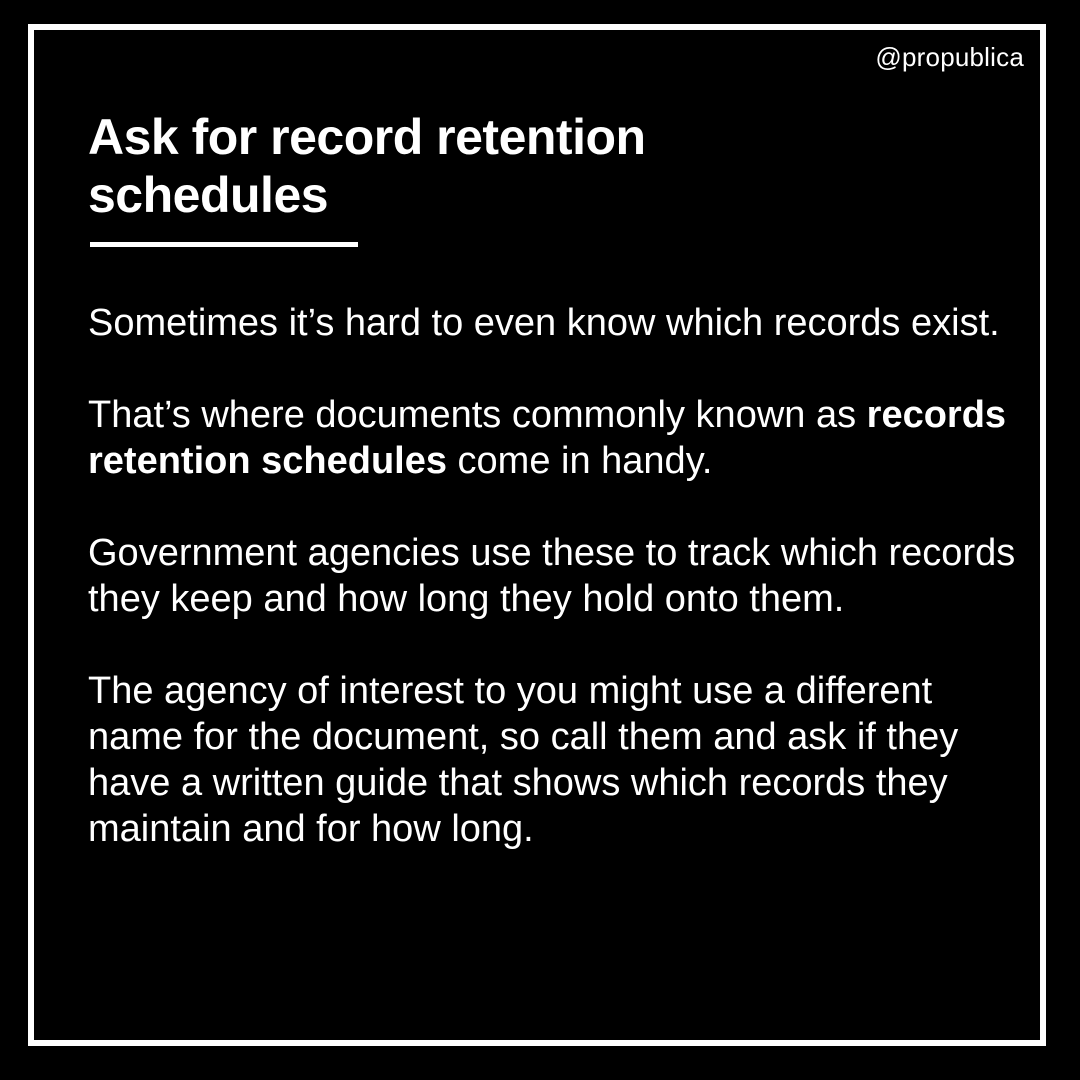  What do you see at coordinates (477, 415) in the screenshot?
I see `paragraph-2-prefix: That’s where documents commonly known as` at bounding box center [477, 415].